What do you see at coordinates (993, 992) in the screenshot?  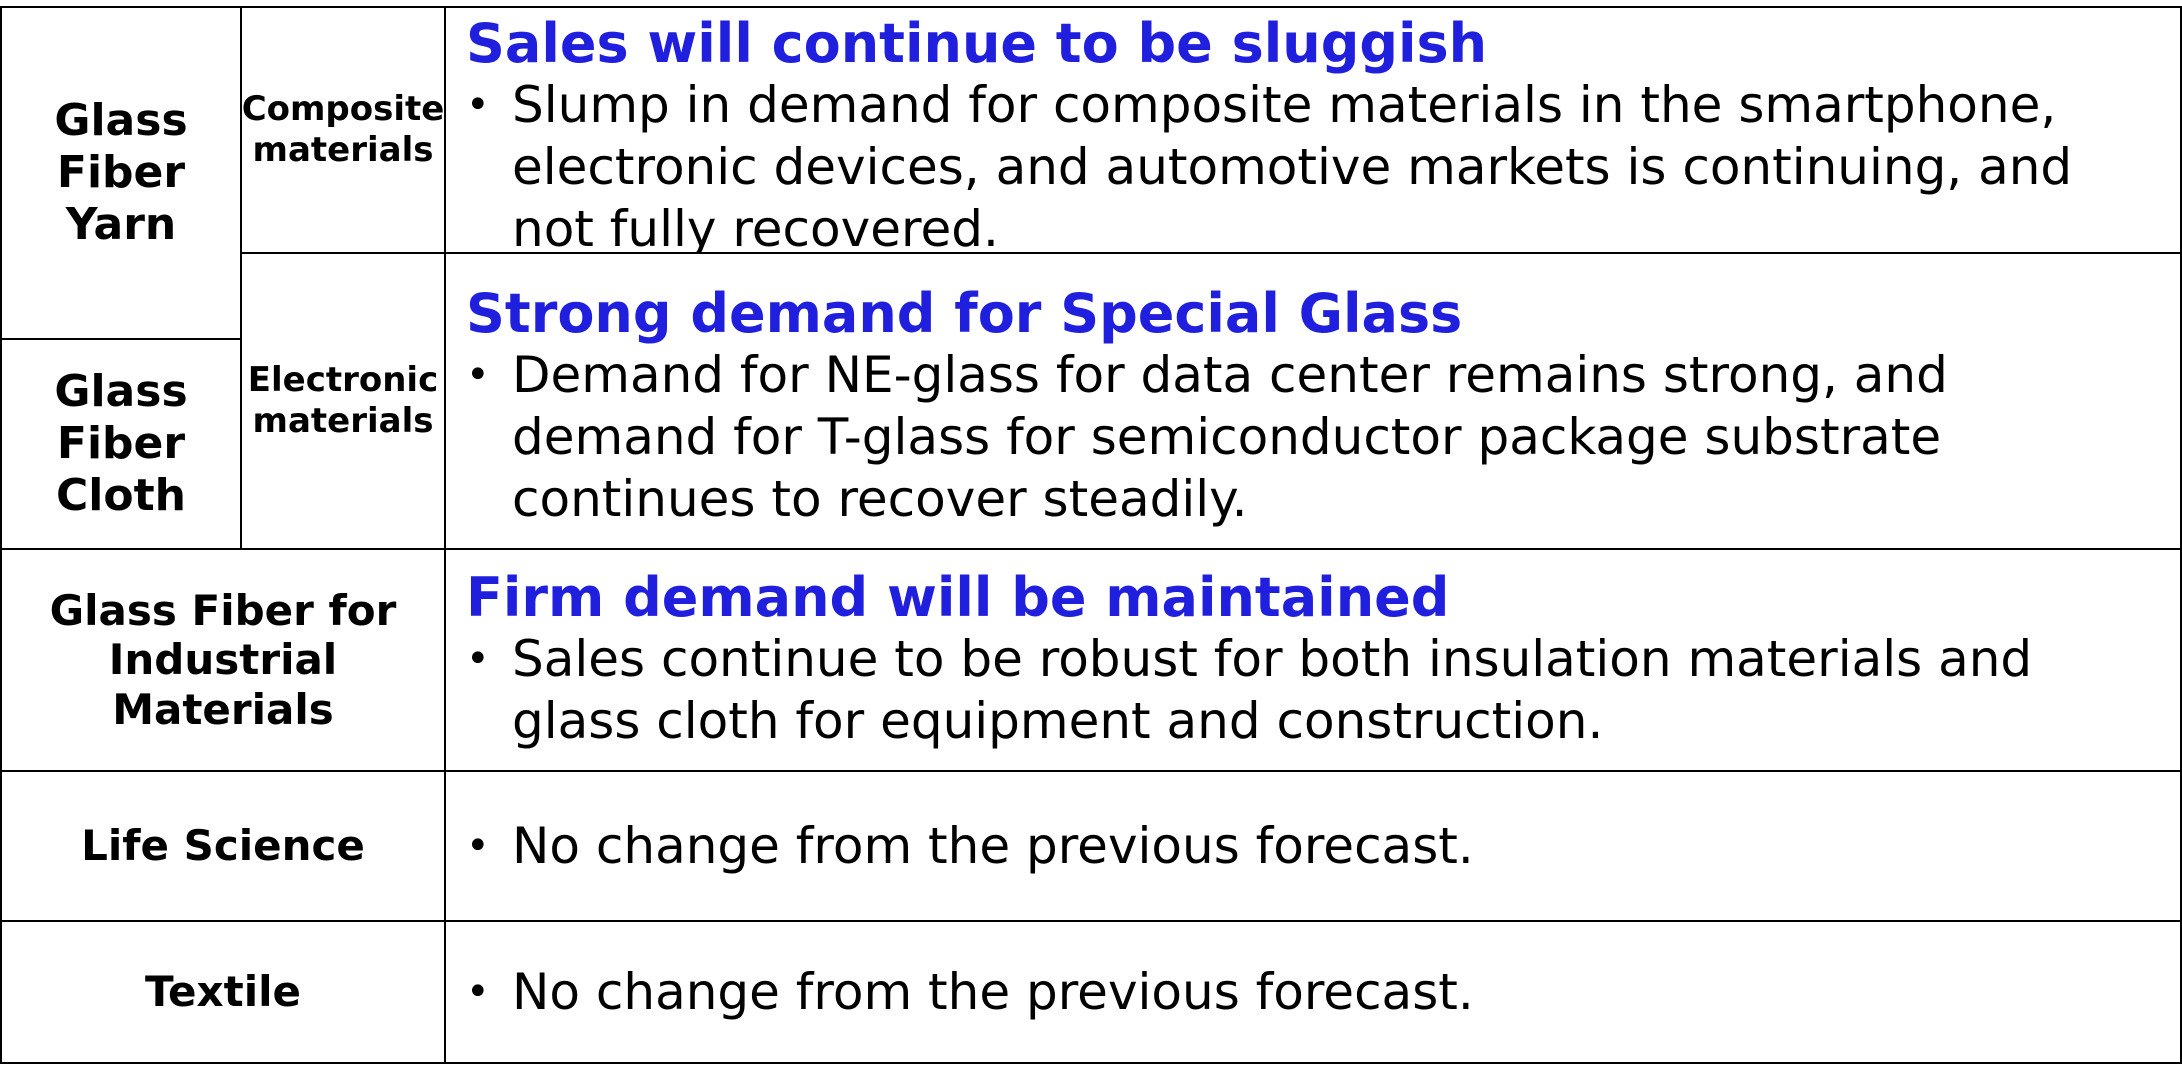 I see `bullet-text-textile: No change from the previous forecast.` at bounding box center [993, 992].